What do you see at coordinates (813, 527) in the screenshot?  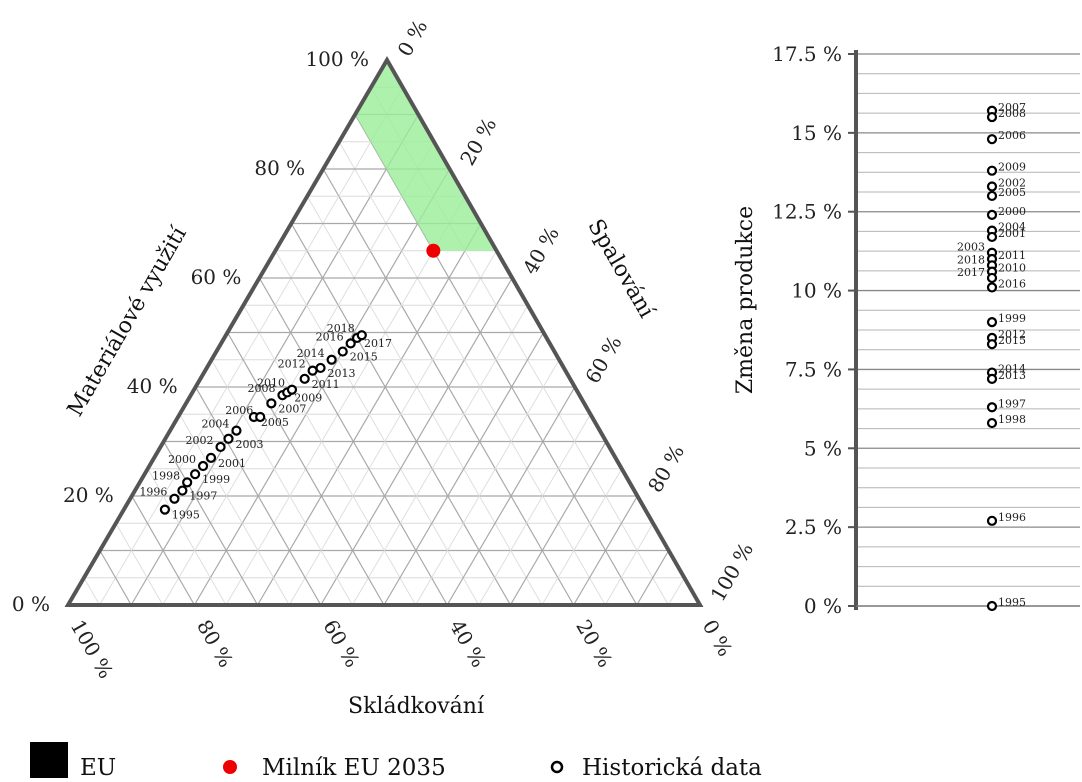 I see `change-tick-label: 2.5 %` at bounding box center [813, 527].